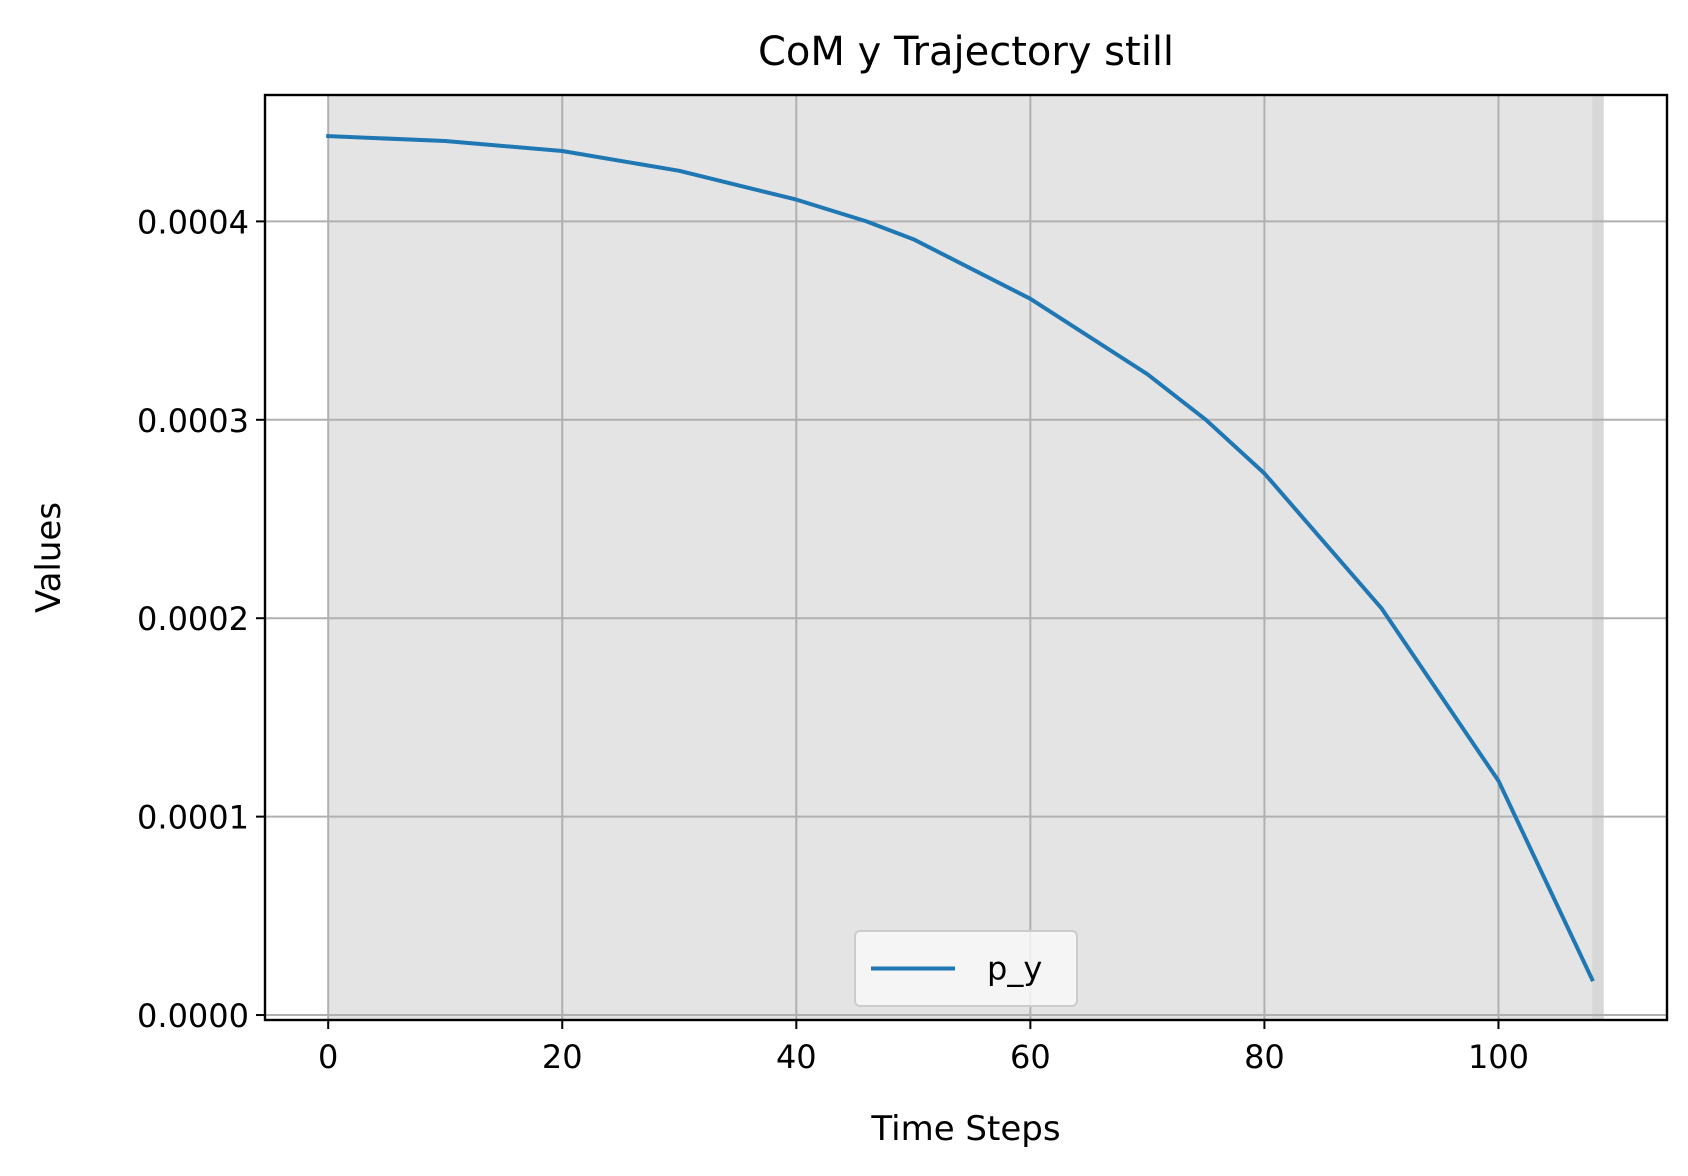 The image size is (1688, 1176). What do you see at coordinates (965, 1129) in the screenshot?
I see `x-axis-label: Time Steps` at bounding box center [965, 1129].